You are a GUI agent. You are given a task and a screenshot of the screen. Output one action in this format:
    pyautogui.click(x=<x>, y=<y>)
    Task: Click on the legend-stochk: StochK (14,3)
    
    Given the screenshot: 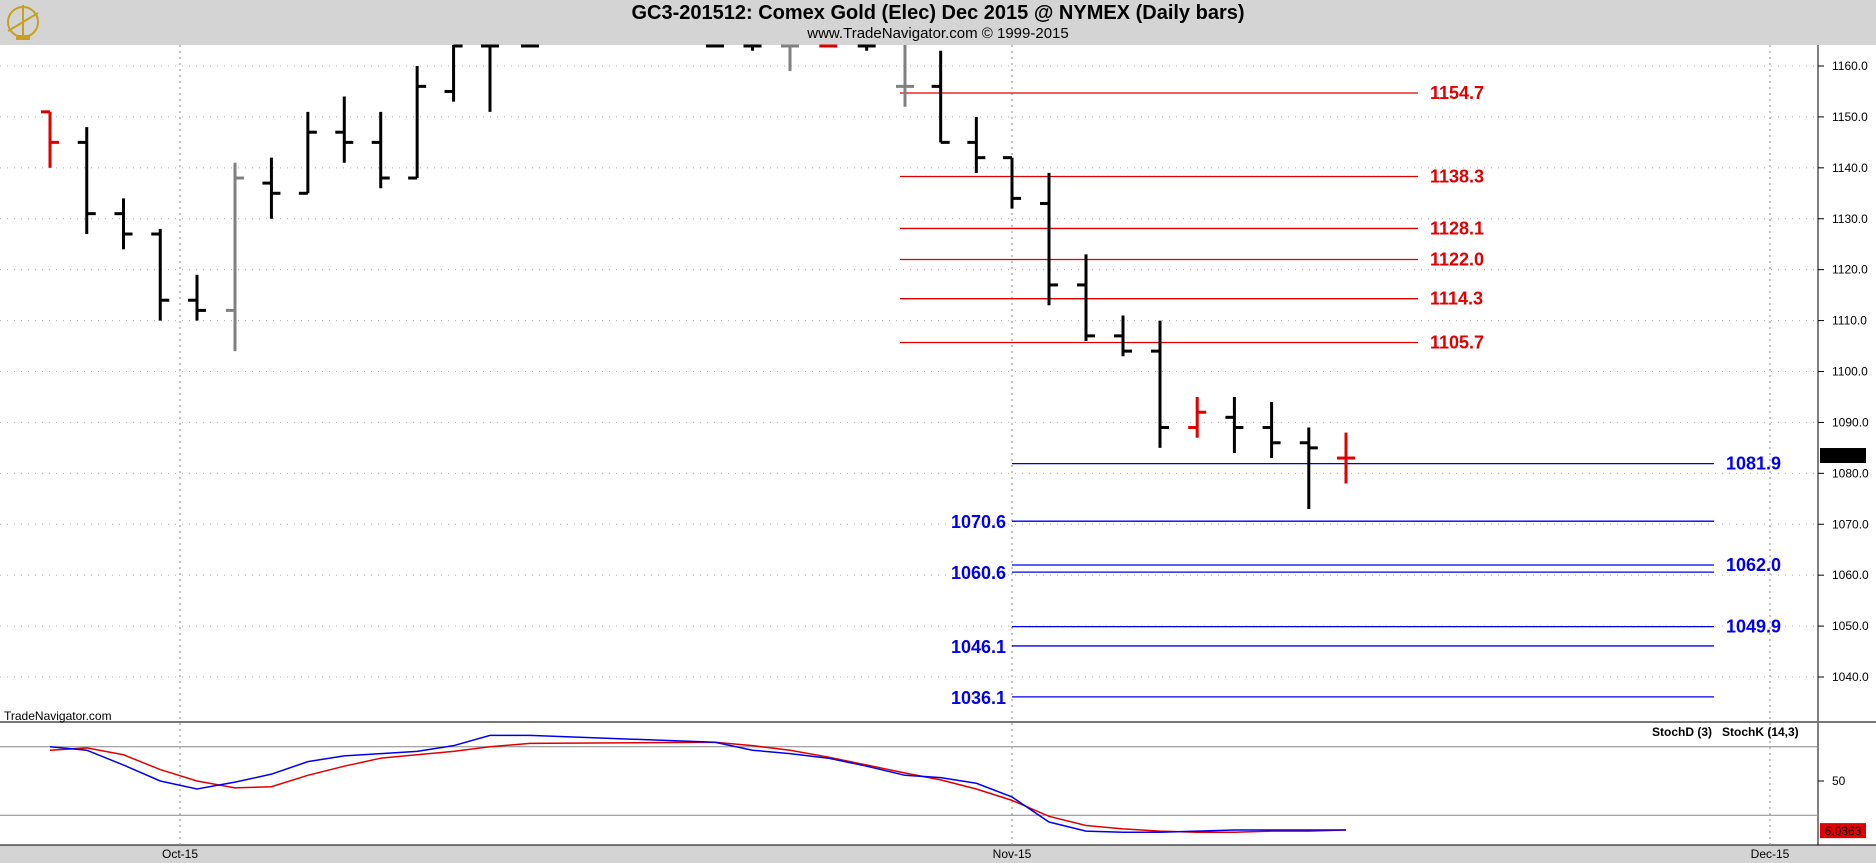 What is the action you would take?
    pyautogui.click(x=1760, y=732)
    